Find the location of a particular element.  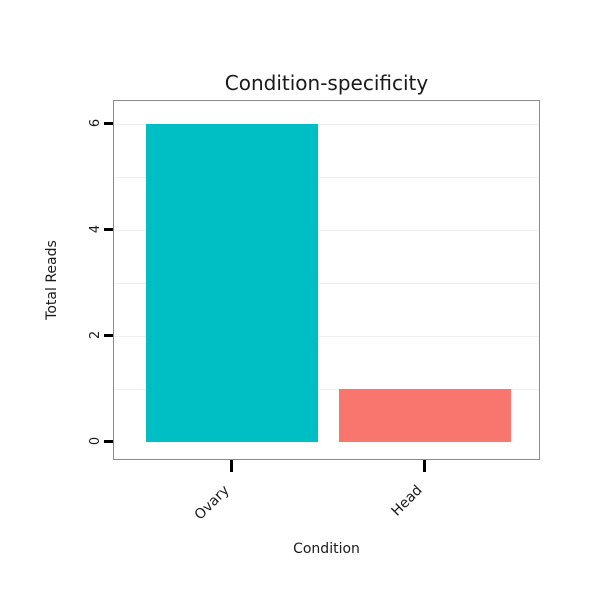

bar-head is located at coordinates (425, 415).